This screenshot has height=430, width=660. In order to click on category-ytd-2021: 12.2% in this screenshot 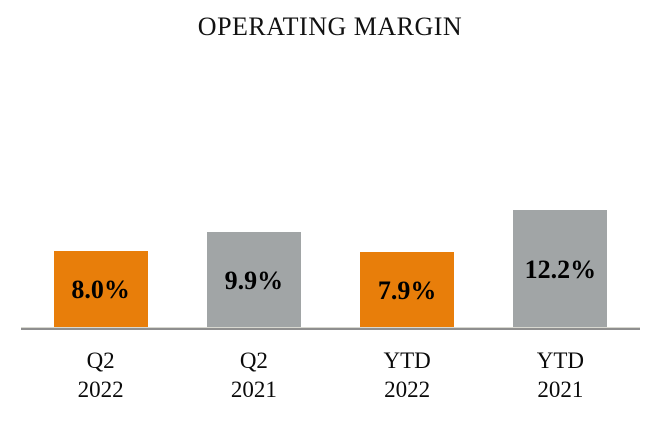, I will do `click(560, 269)`.